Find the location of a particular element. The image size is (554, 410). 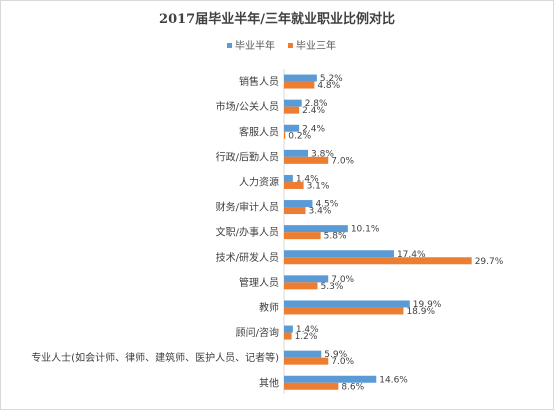

chart-title: 2017届毕业半年/三年就业职业比例对比 is located at coordinates (277, 19).